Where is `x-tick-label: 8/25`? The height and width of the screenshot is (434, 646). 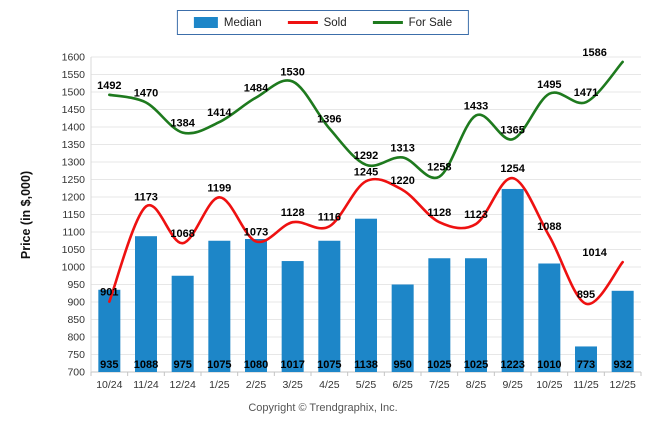 x-tick-label: 8/25 is located at coordinates (476, 385).